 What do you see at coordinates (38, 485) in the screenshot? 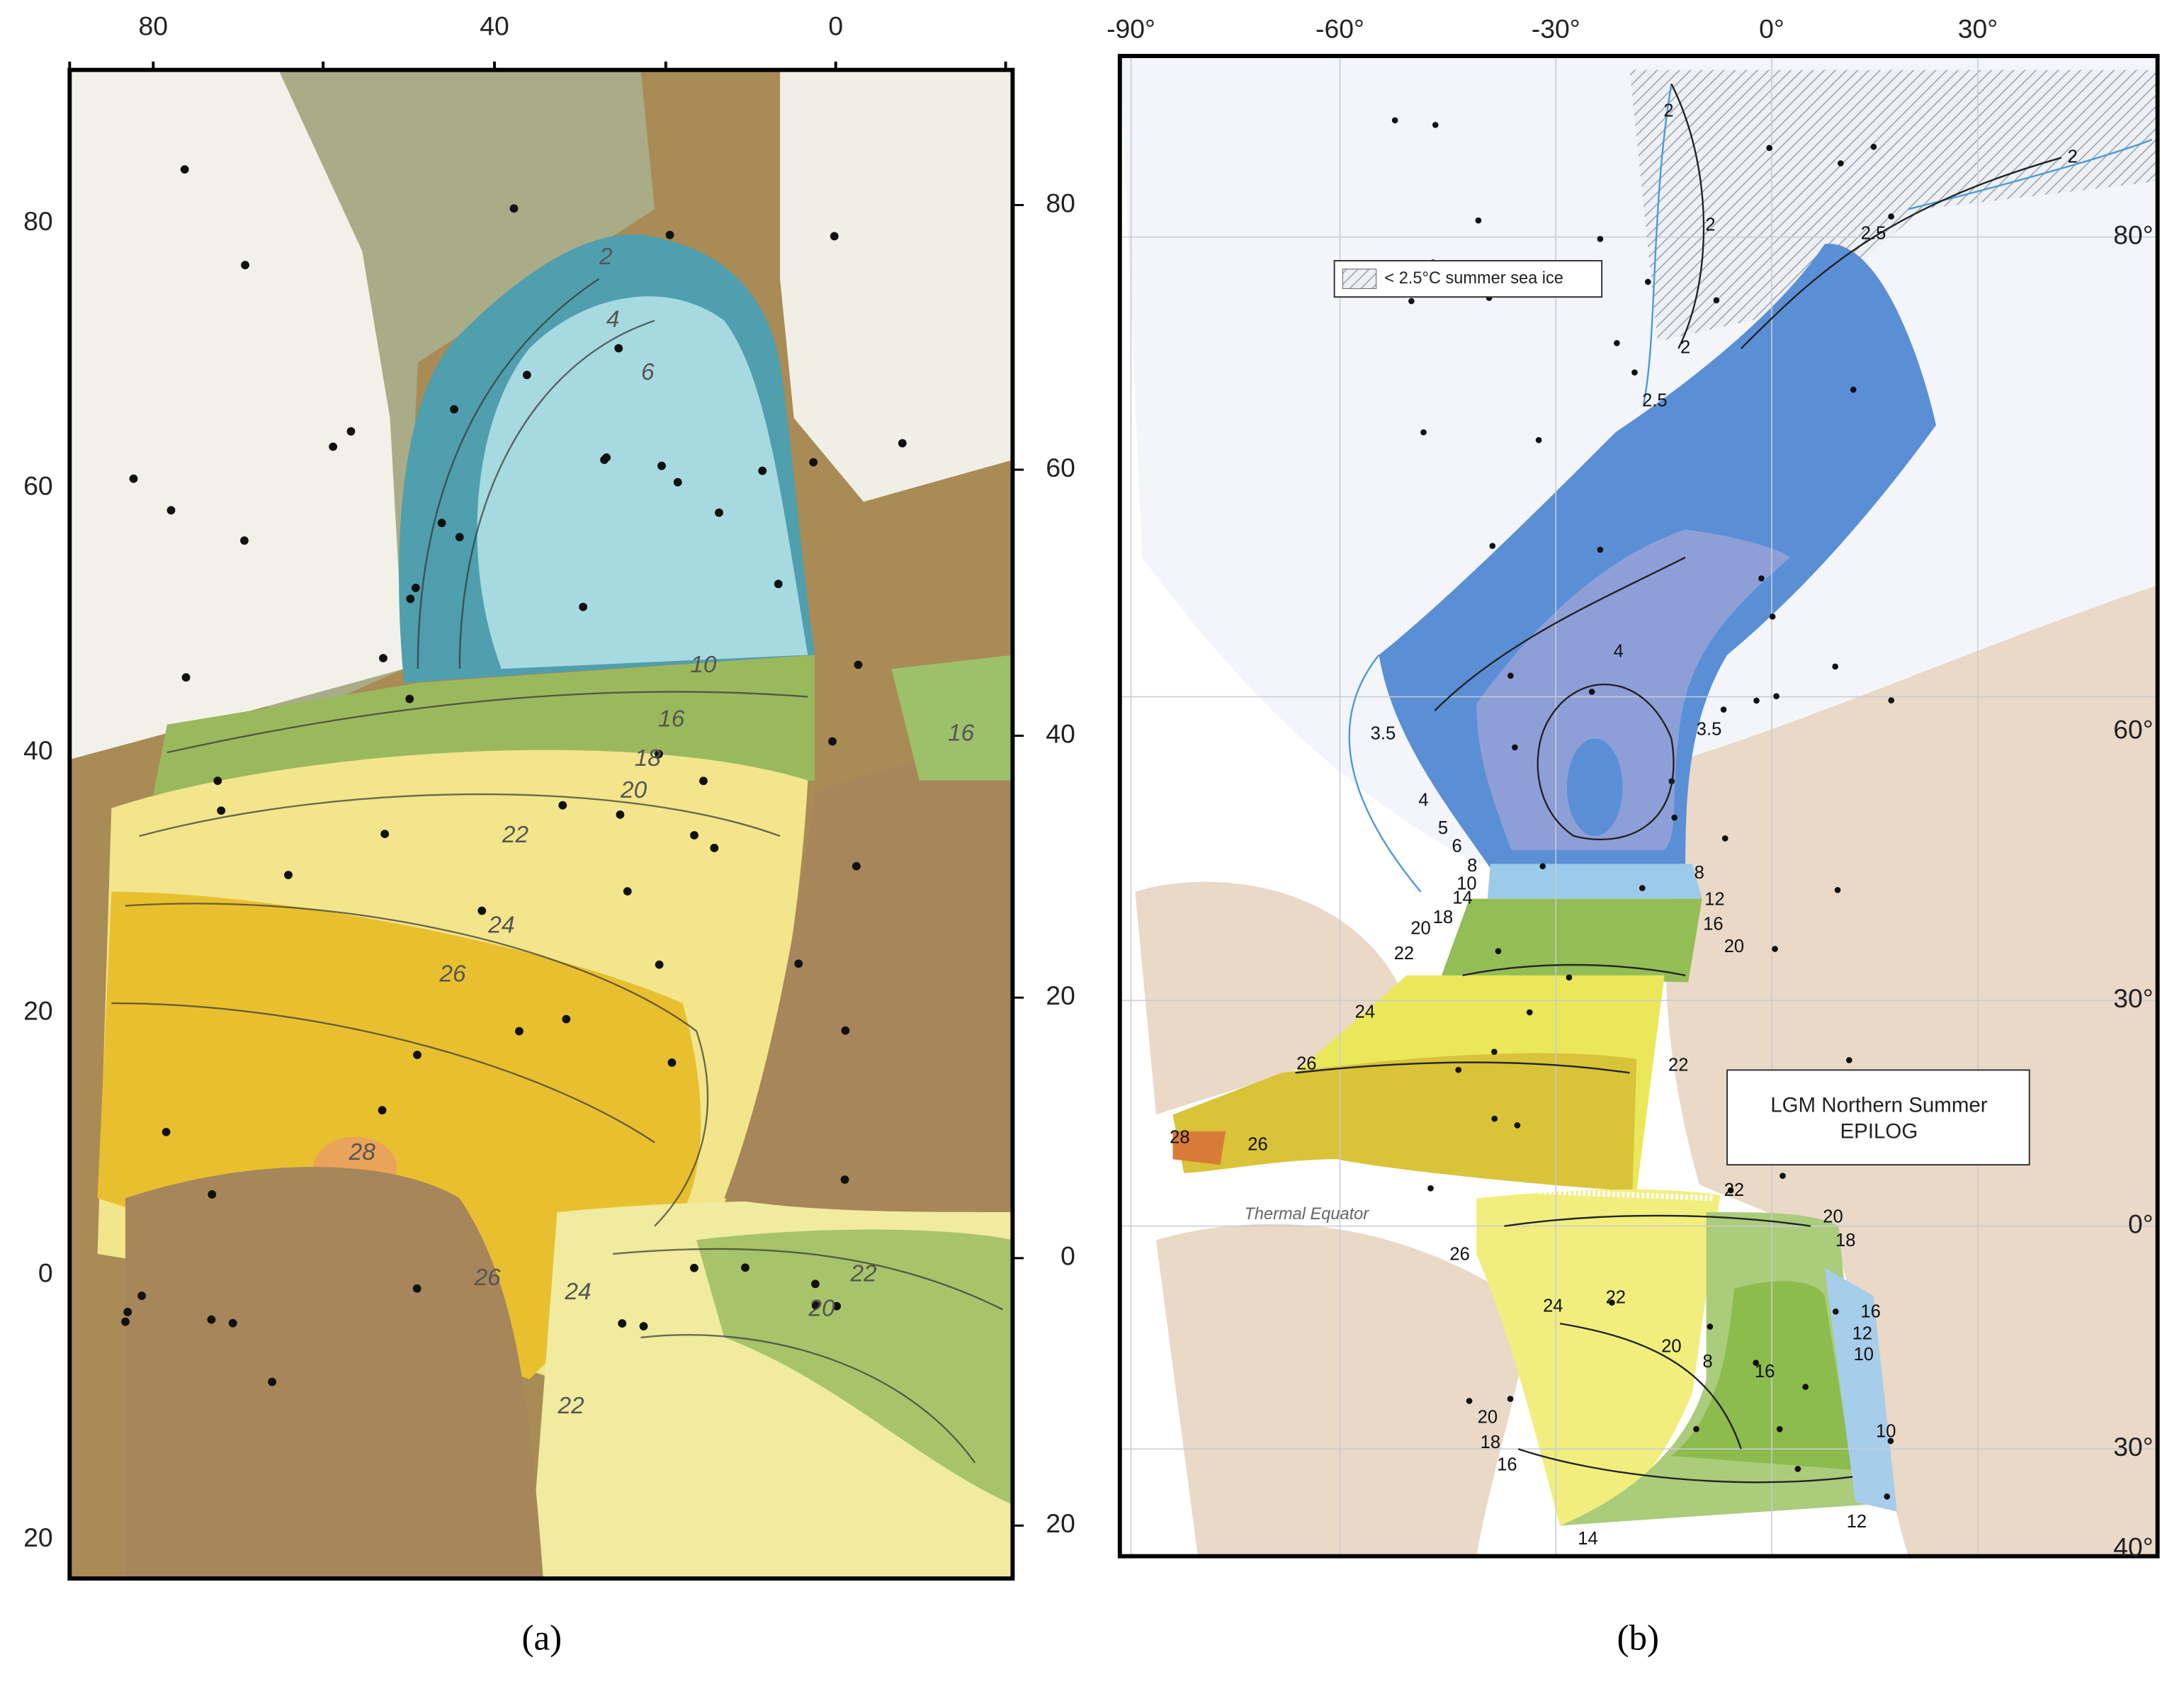
I see `left-tick-label: 60` at bounding box center [38, 485].